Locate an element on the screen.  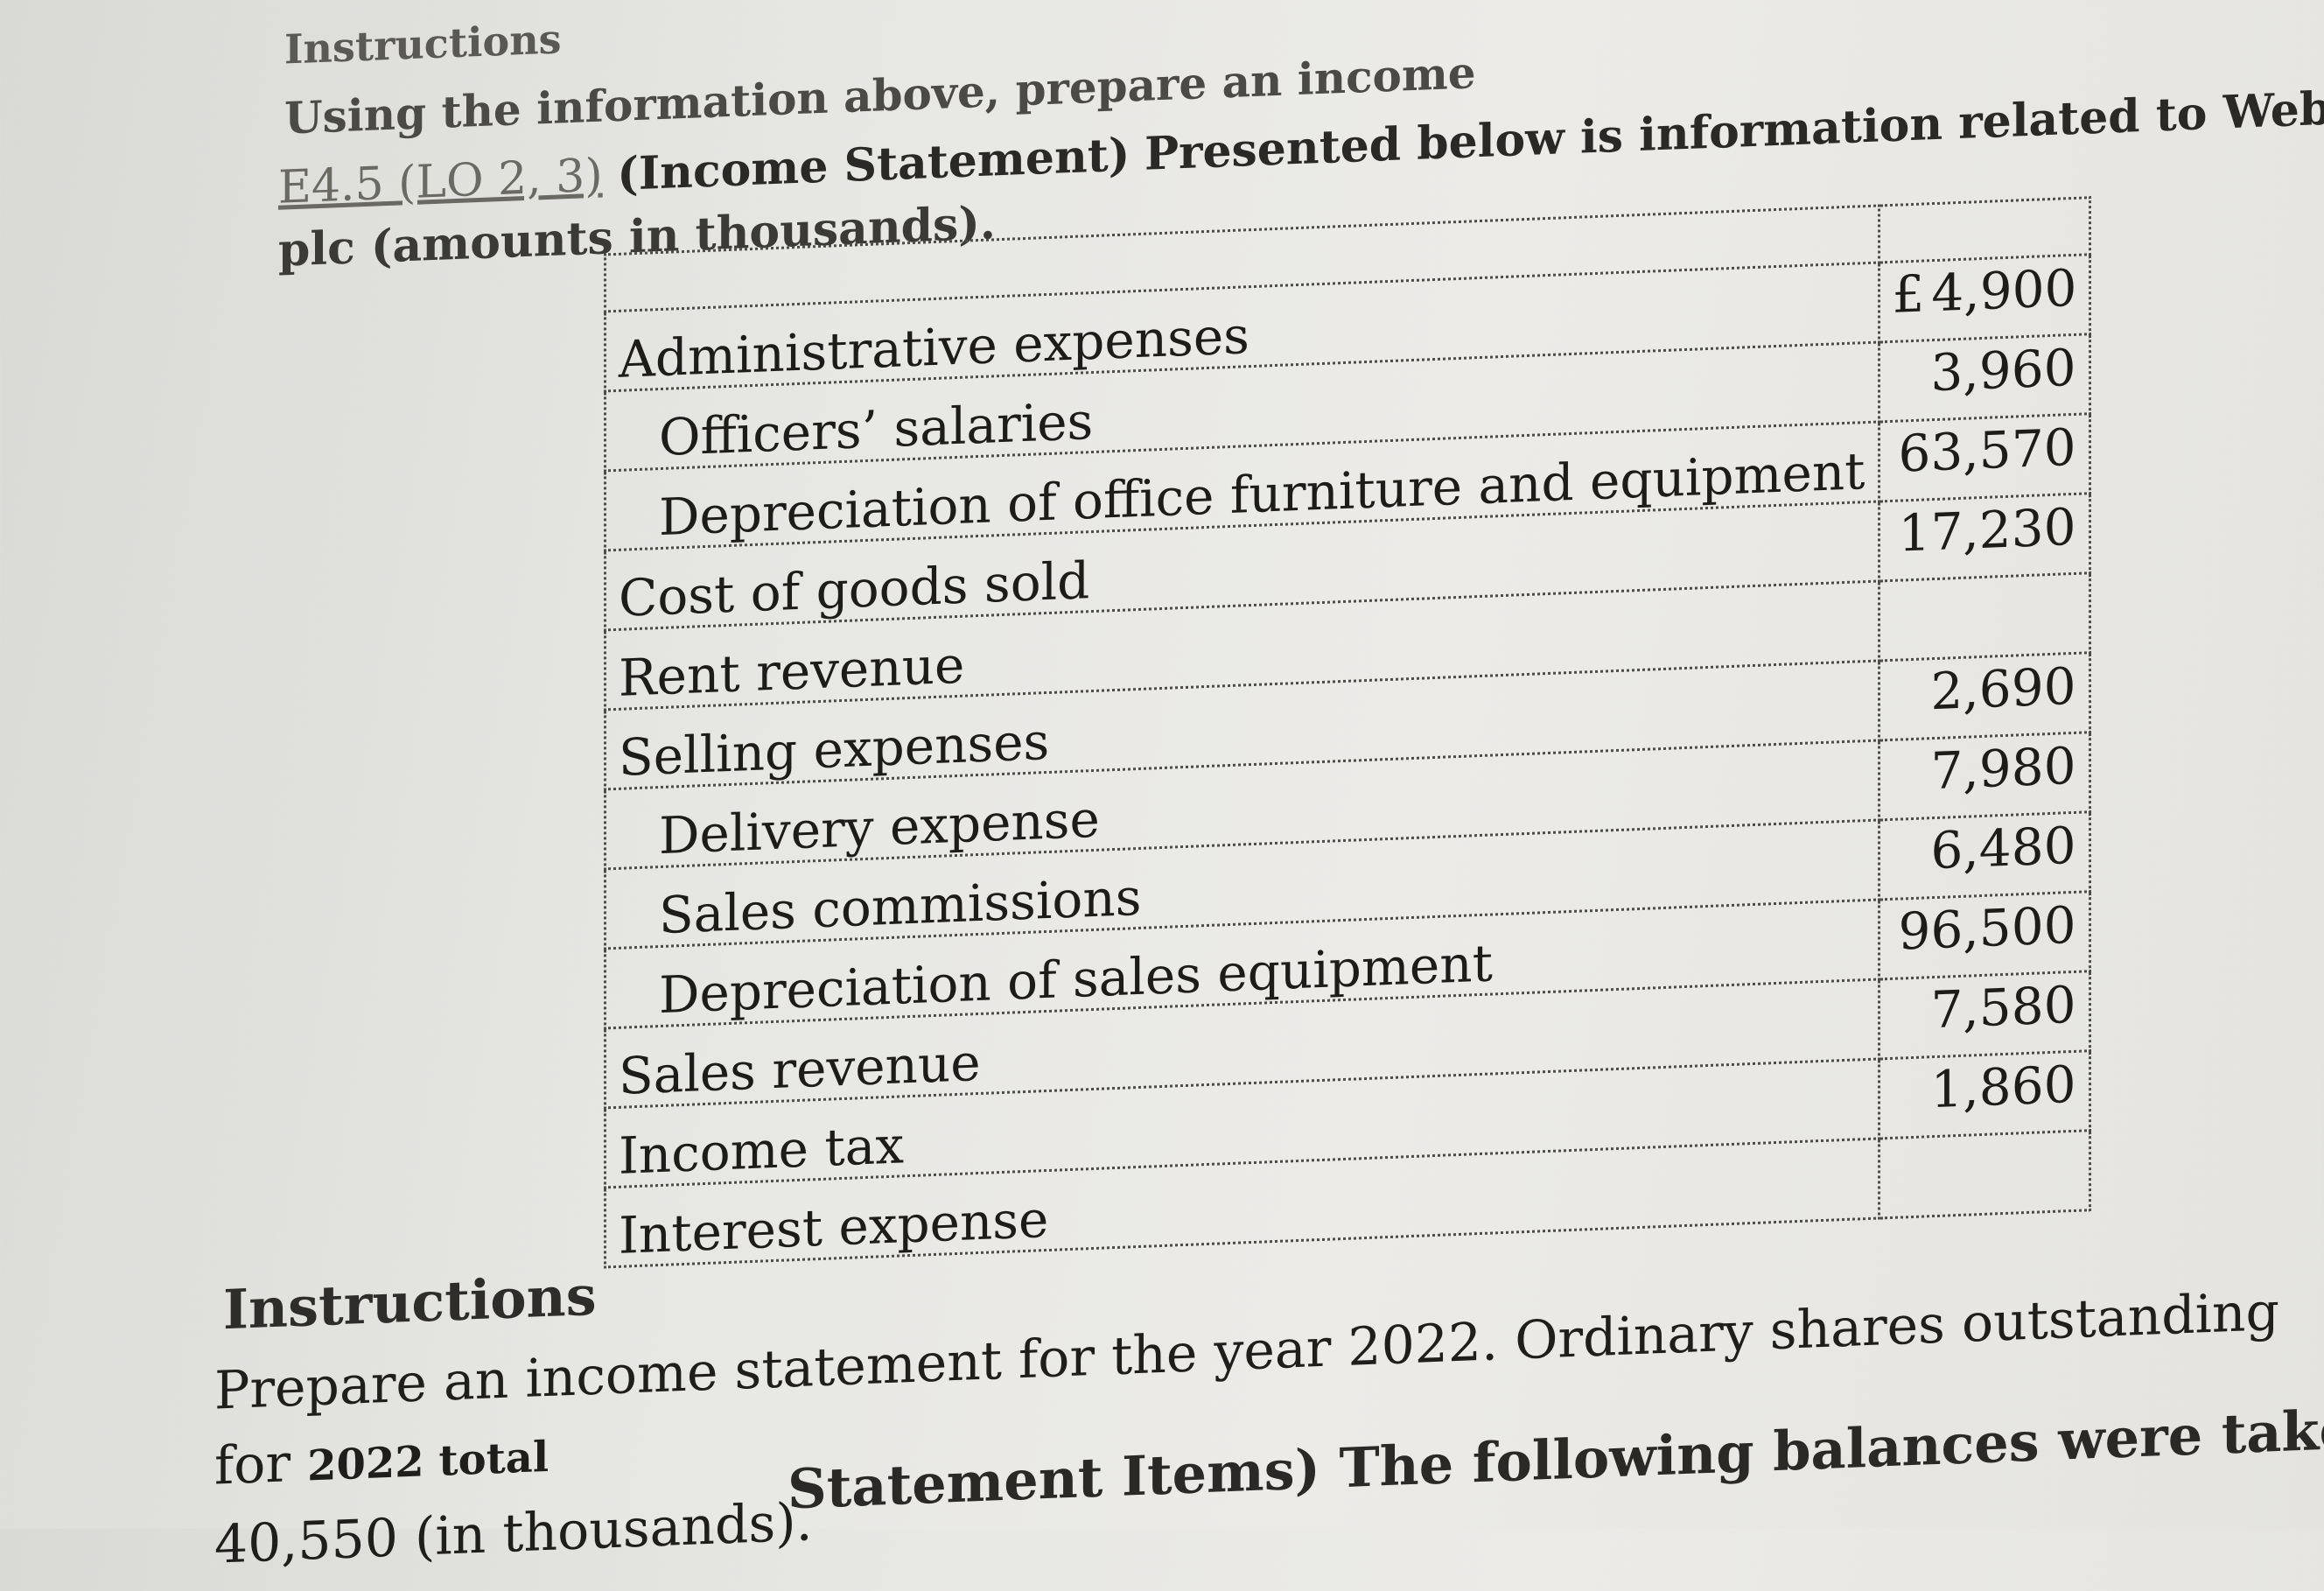
instructions-heading-top: Instructions is located at coordinates (423, 44).